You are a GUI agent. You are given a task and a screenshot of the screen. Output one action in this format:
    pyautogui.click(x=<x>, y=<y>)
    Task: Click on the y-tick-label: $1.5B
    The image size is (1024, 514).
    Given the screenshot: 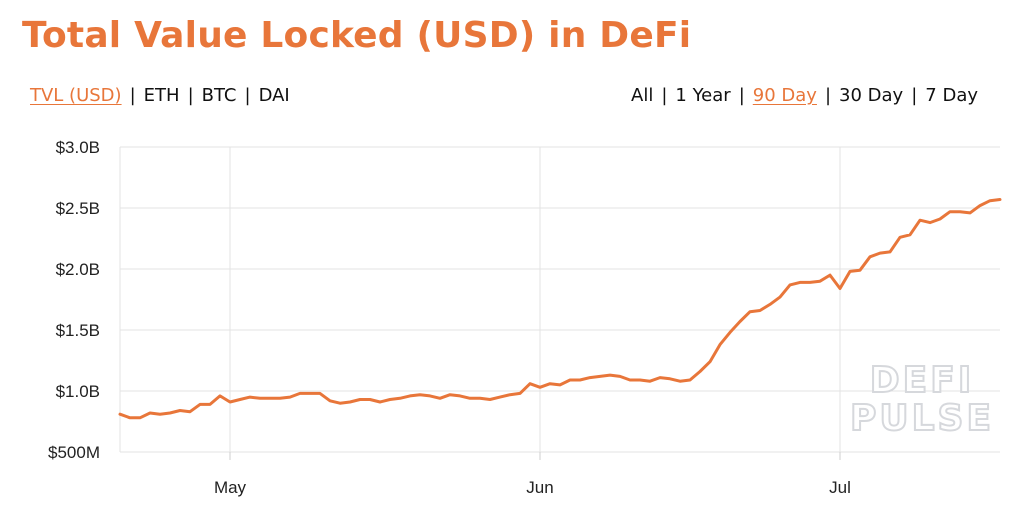 What is the action you would take?
    pyautogui.click(x=78, y=330)
    